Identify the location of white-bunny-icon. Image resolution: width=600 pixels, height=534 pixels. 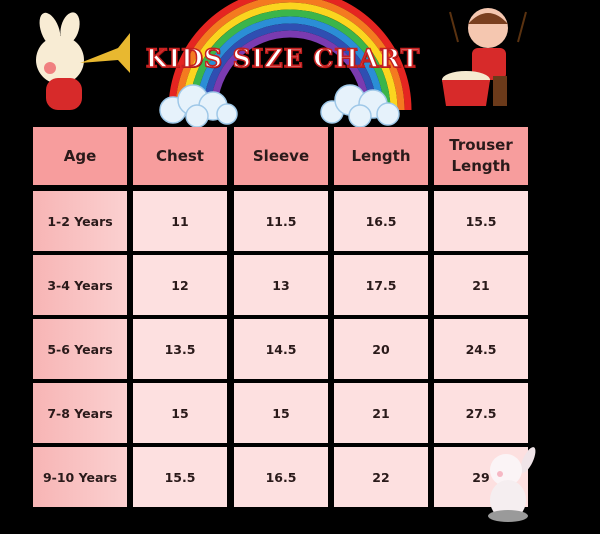
(512, 484).